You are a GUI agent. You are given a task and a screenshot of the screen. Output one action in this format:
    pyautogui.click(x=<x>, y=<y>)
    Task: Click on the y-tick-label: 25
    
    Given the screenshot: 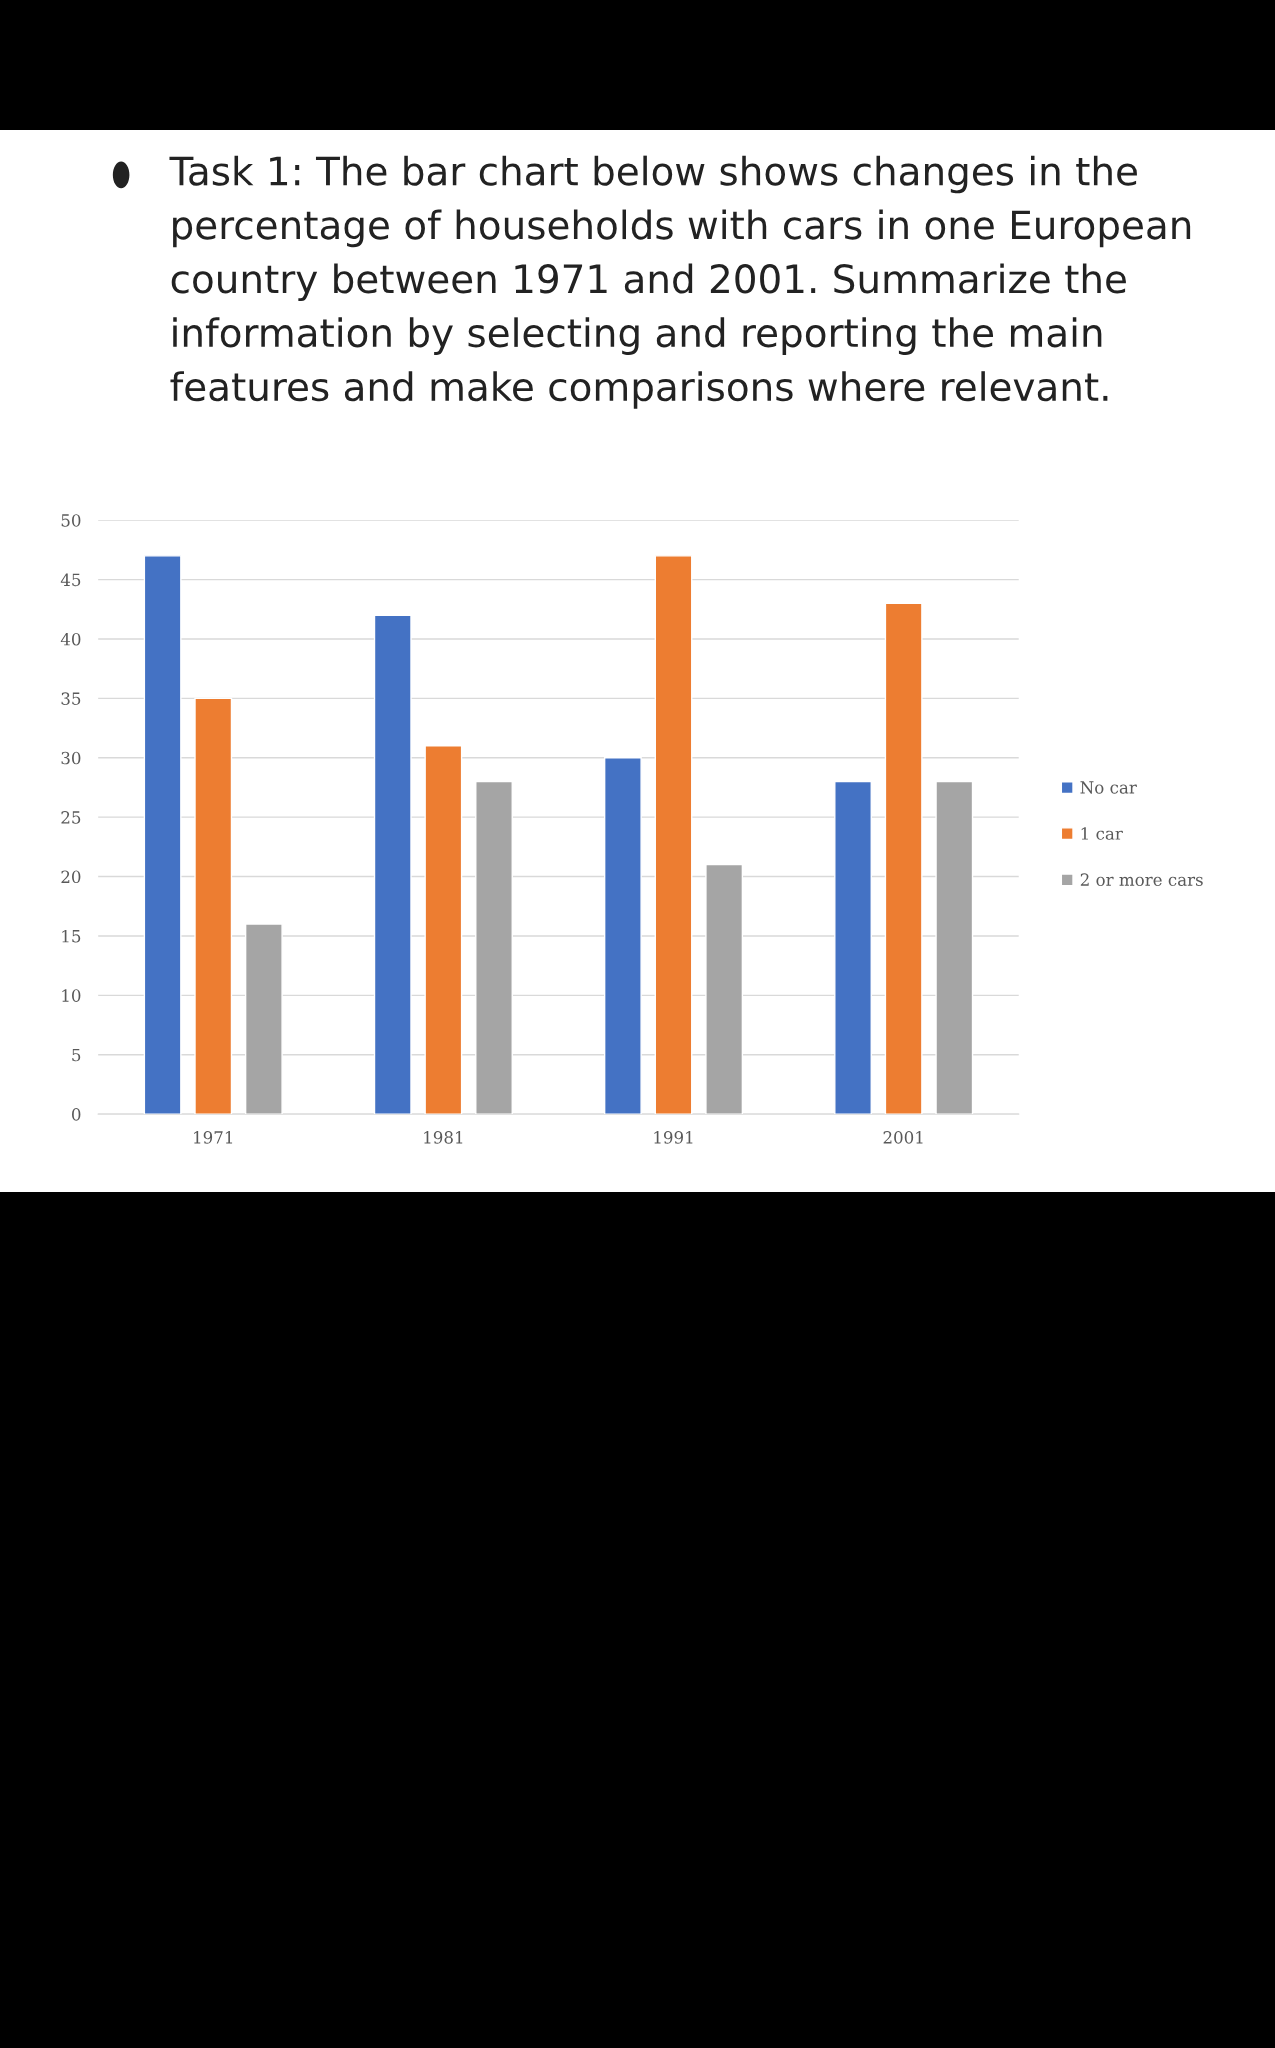 What is the action you would take?
    pyautogui.click(x=71, y=817)
    